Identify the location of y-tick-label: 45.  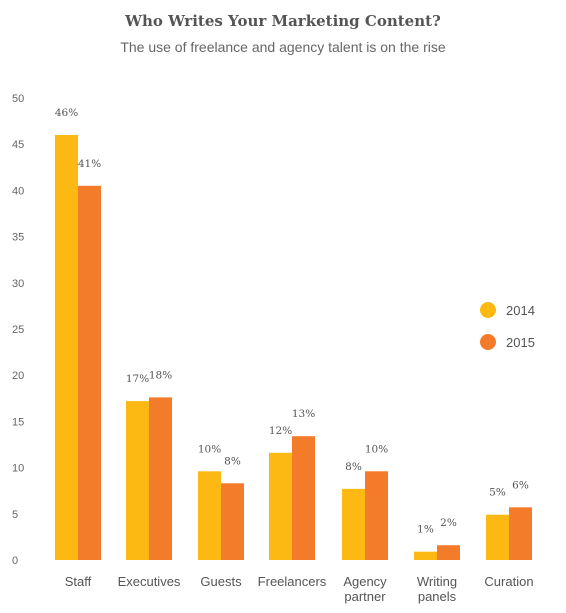
(18, 145).